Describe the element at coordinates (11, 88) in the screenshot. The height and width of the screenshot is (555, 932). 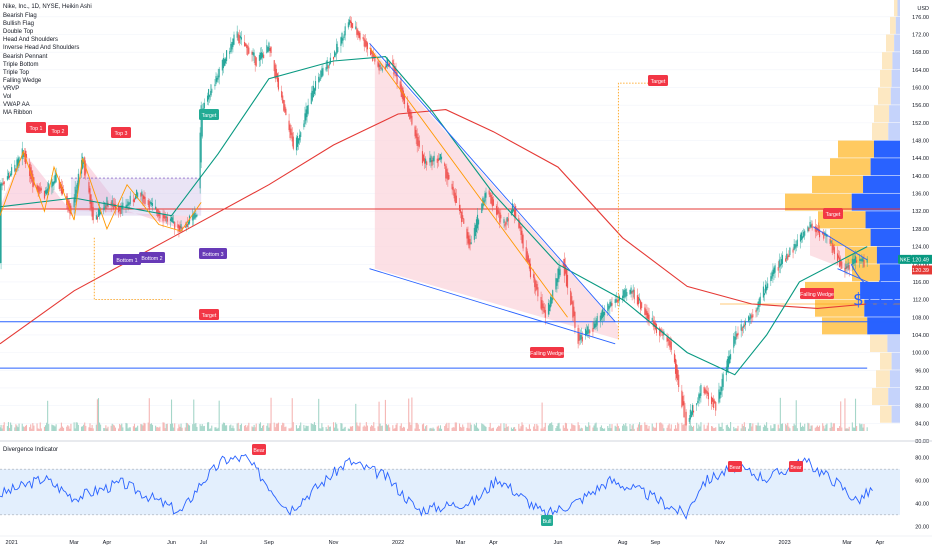
I see `indicator-vrvp: VRVP` at that location.